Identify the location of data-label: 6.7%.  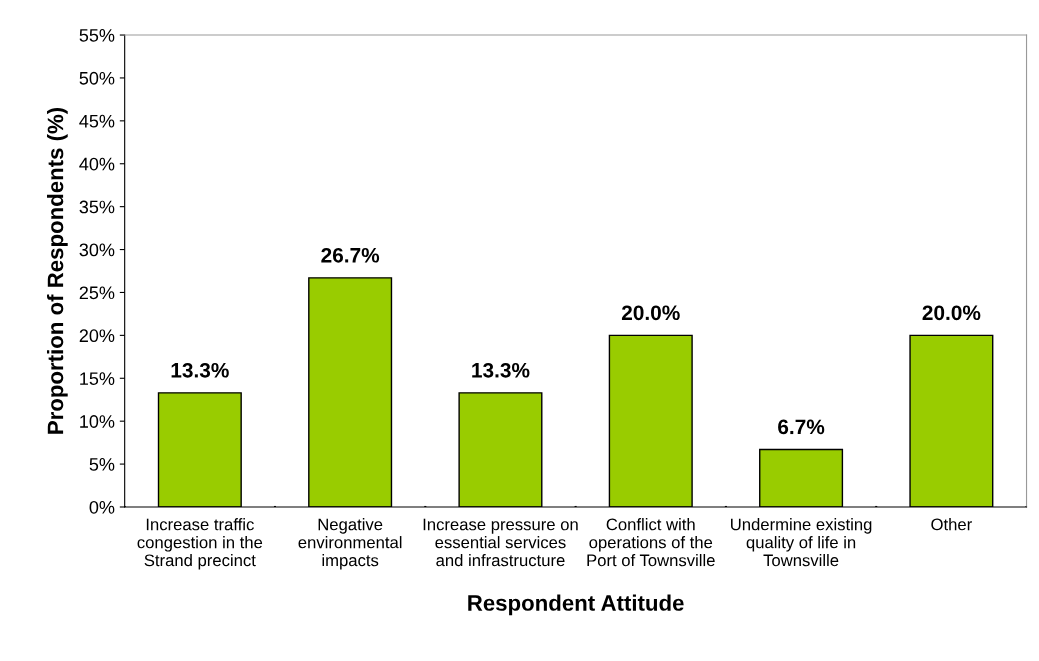
(801, 427).